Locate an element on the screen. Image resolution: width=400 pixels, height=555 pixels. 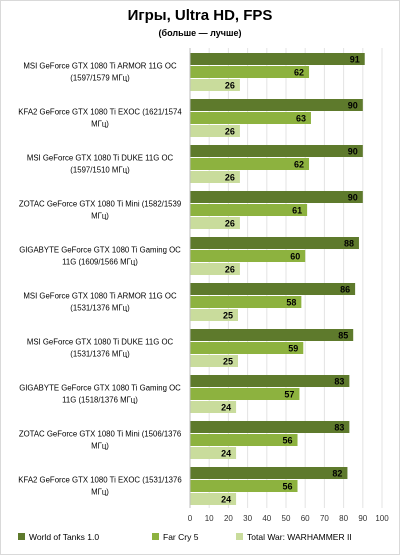
x-tick-label: 80 is located at coordinates (343, 518).